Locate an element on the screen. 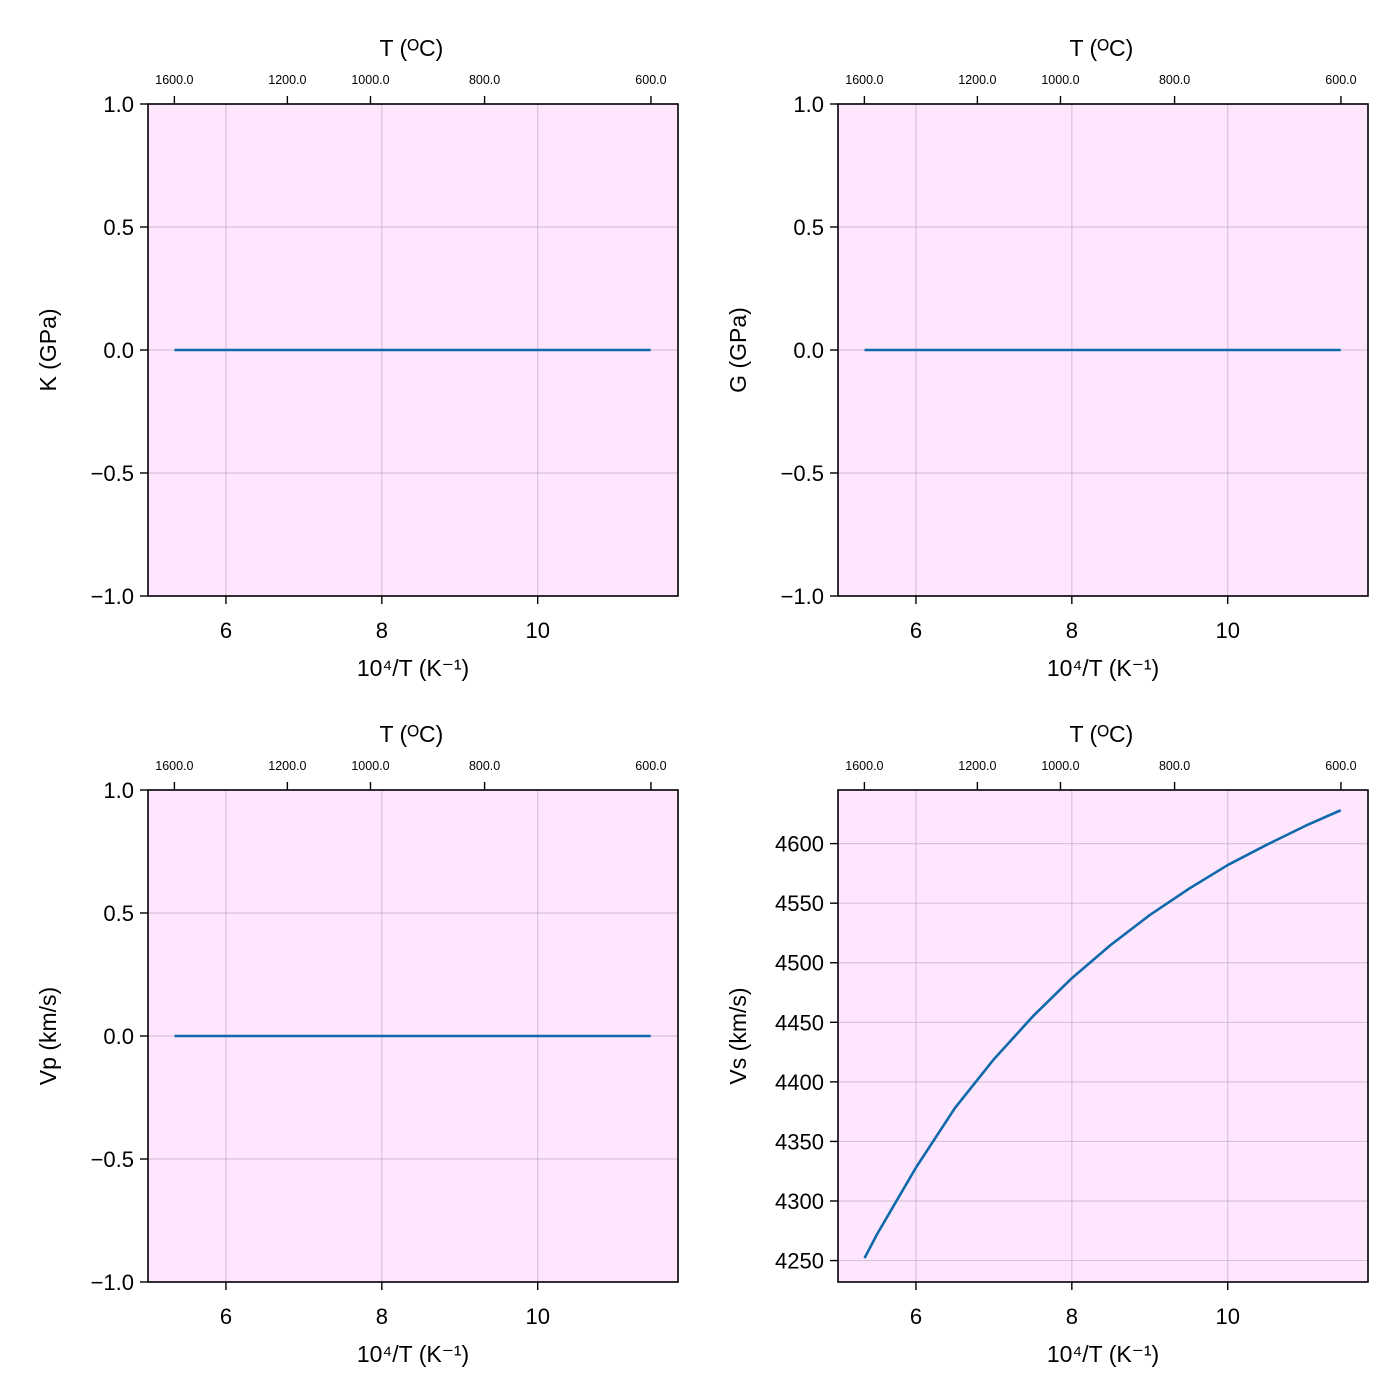  y-axis-label: G (GPa) is located at coordinates (738, 350).